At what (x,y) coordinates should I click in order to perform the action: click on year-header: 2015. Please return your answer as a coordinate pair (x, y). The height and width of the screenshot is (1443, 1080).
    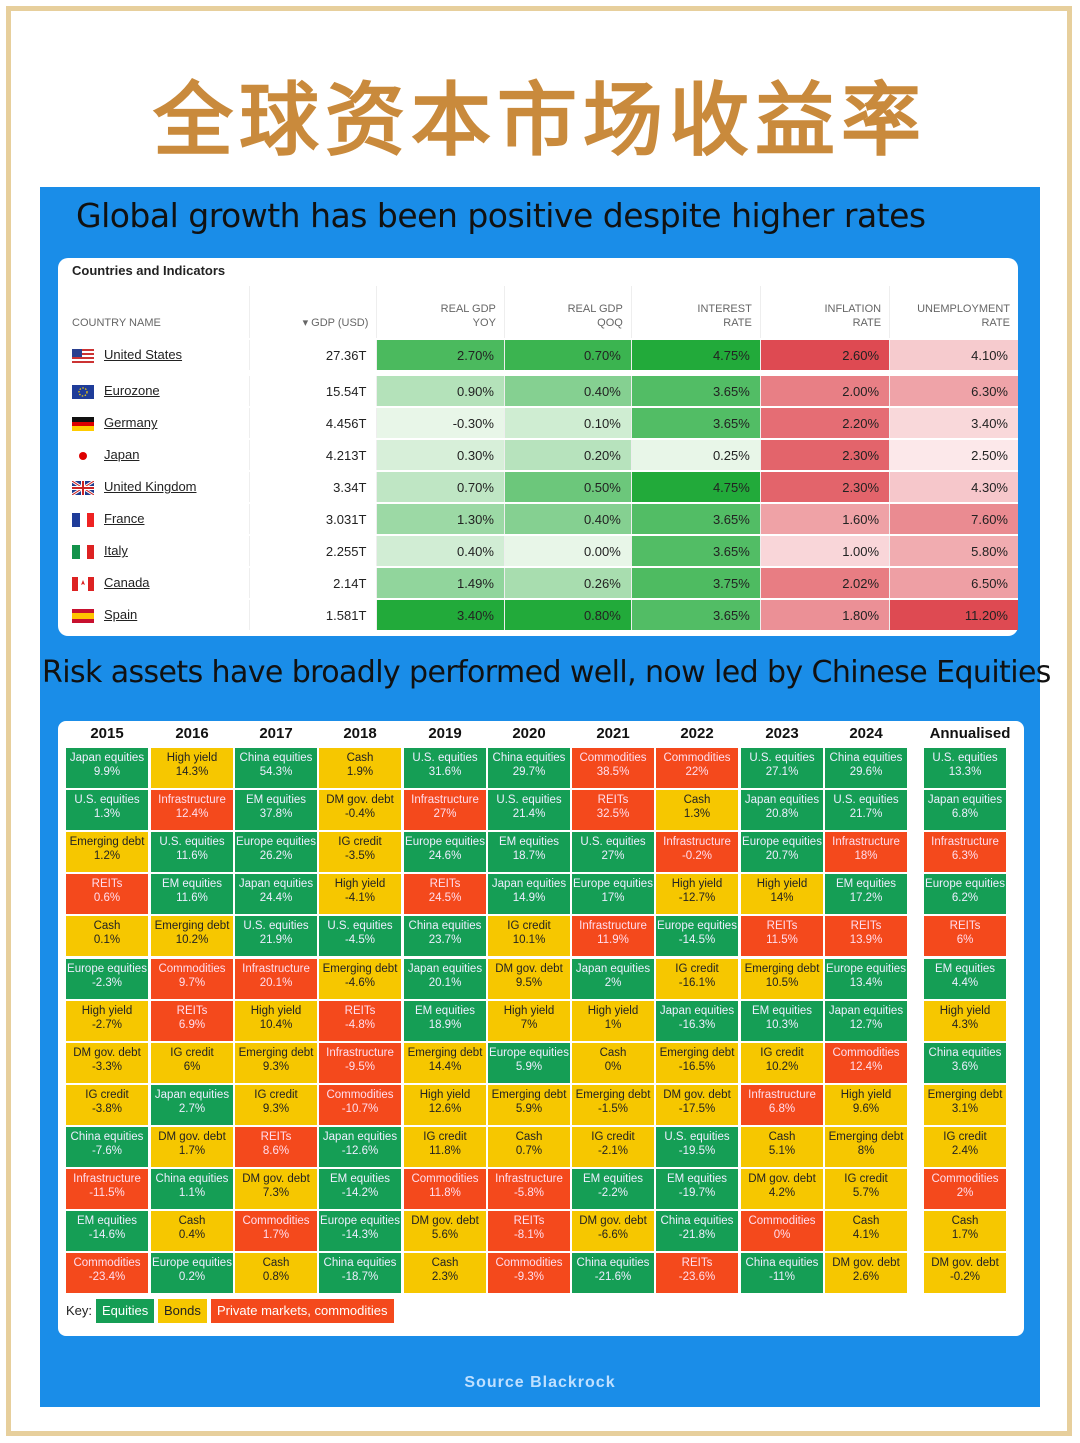
    Looking at the image, I should click on (107, 733).